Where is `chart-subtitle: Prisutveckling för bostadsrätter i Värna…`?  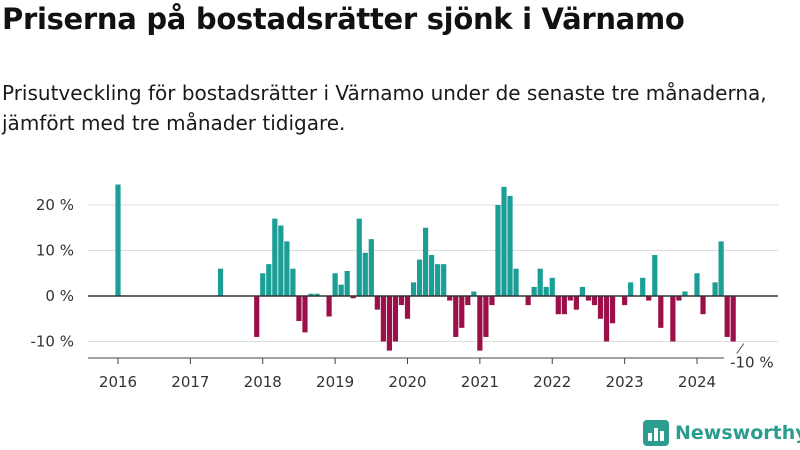
chart-subtitle: Prisutveckling för bostadsrätter i Värna… is located at coordinates (384, 108).